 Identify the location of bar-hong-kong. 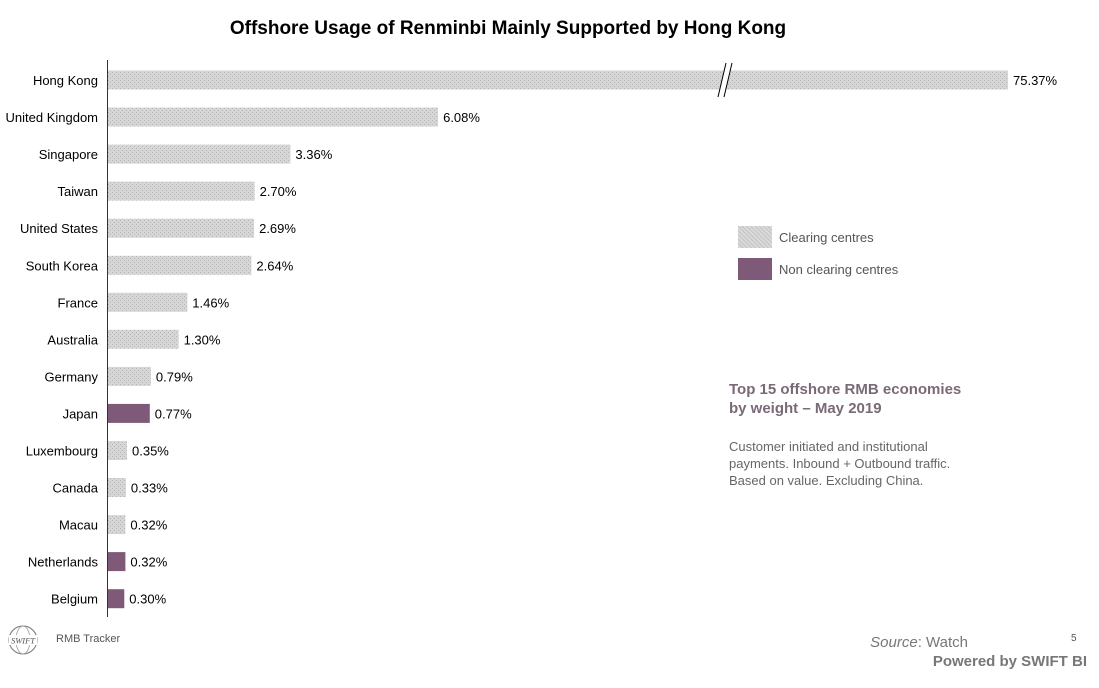
(558, 80).